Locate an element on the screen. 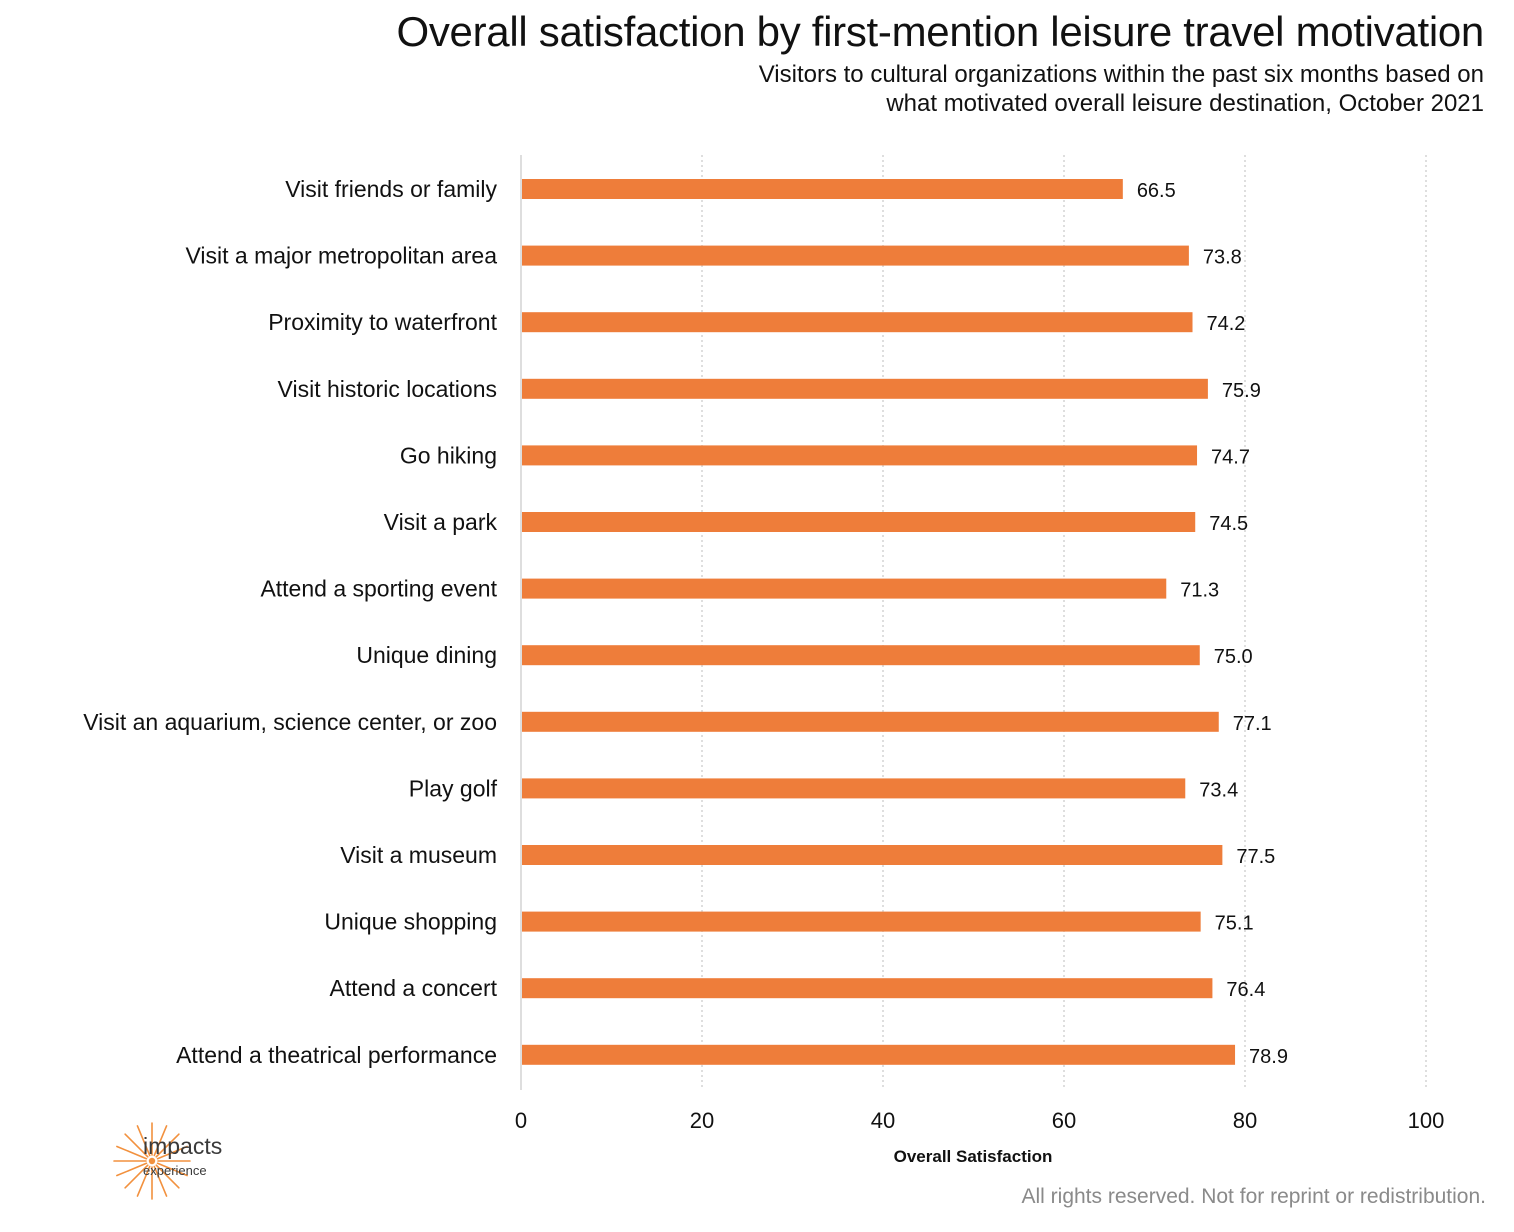  x-axis-title: Overall Satisfaction is located at coordinates (973, 1156).